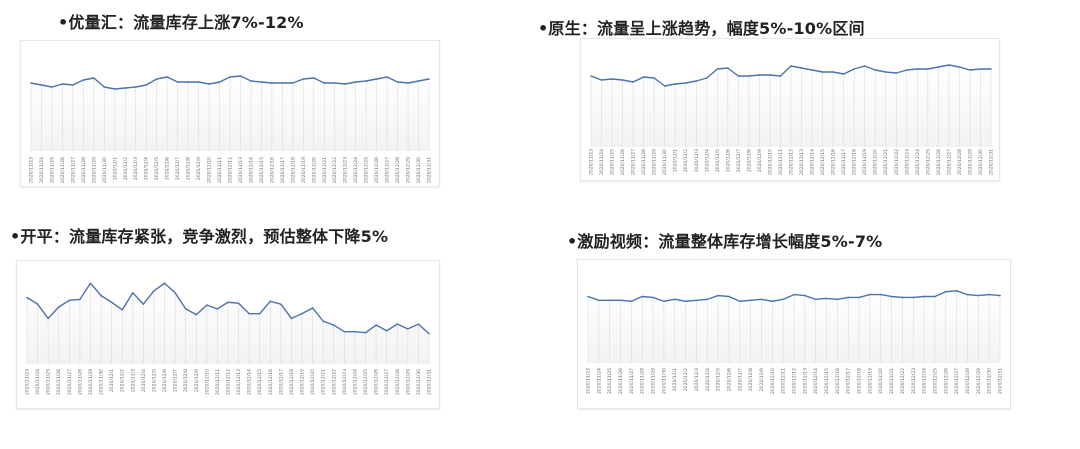 This screenshot has height=449, width=1080. Describe the element at coordinates (199, 236) in the screenshot. I see `chart-title: •开平：流量库存紧张，竞争激烈，预估整体下降5%` at that location.